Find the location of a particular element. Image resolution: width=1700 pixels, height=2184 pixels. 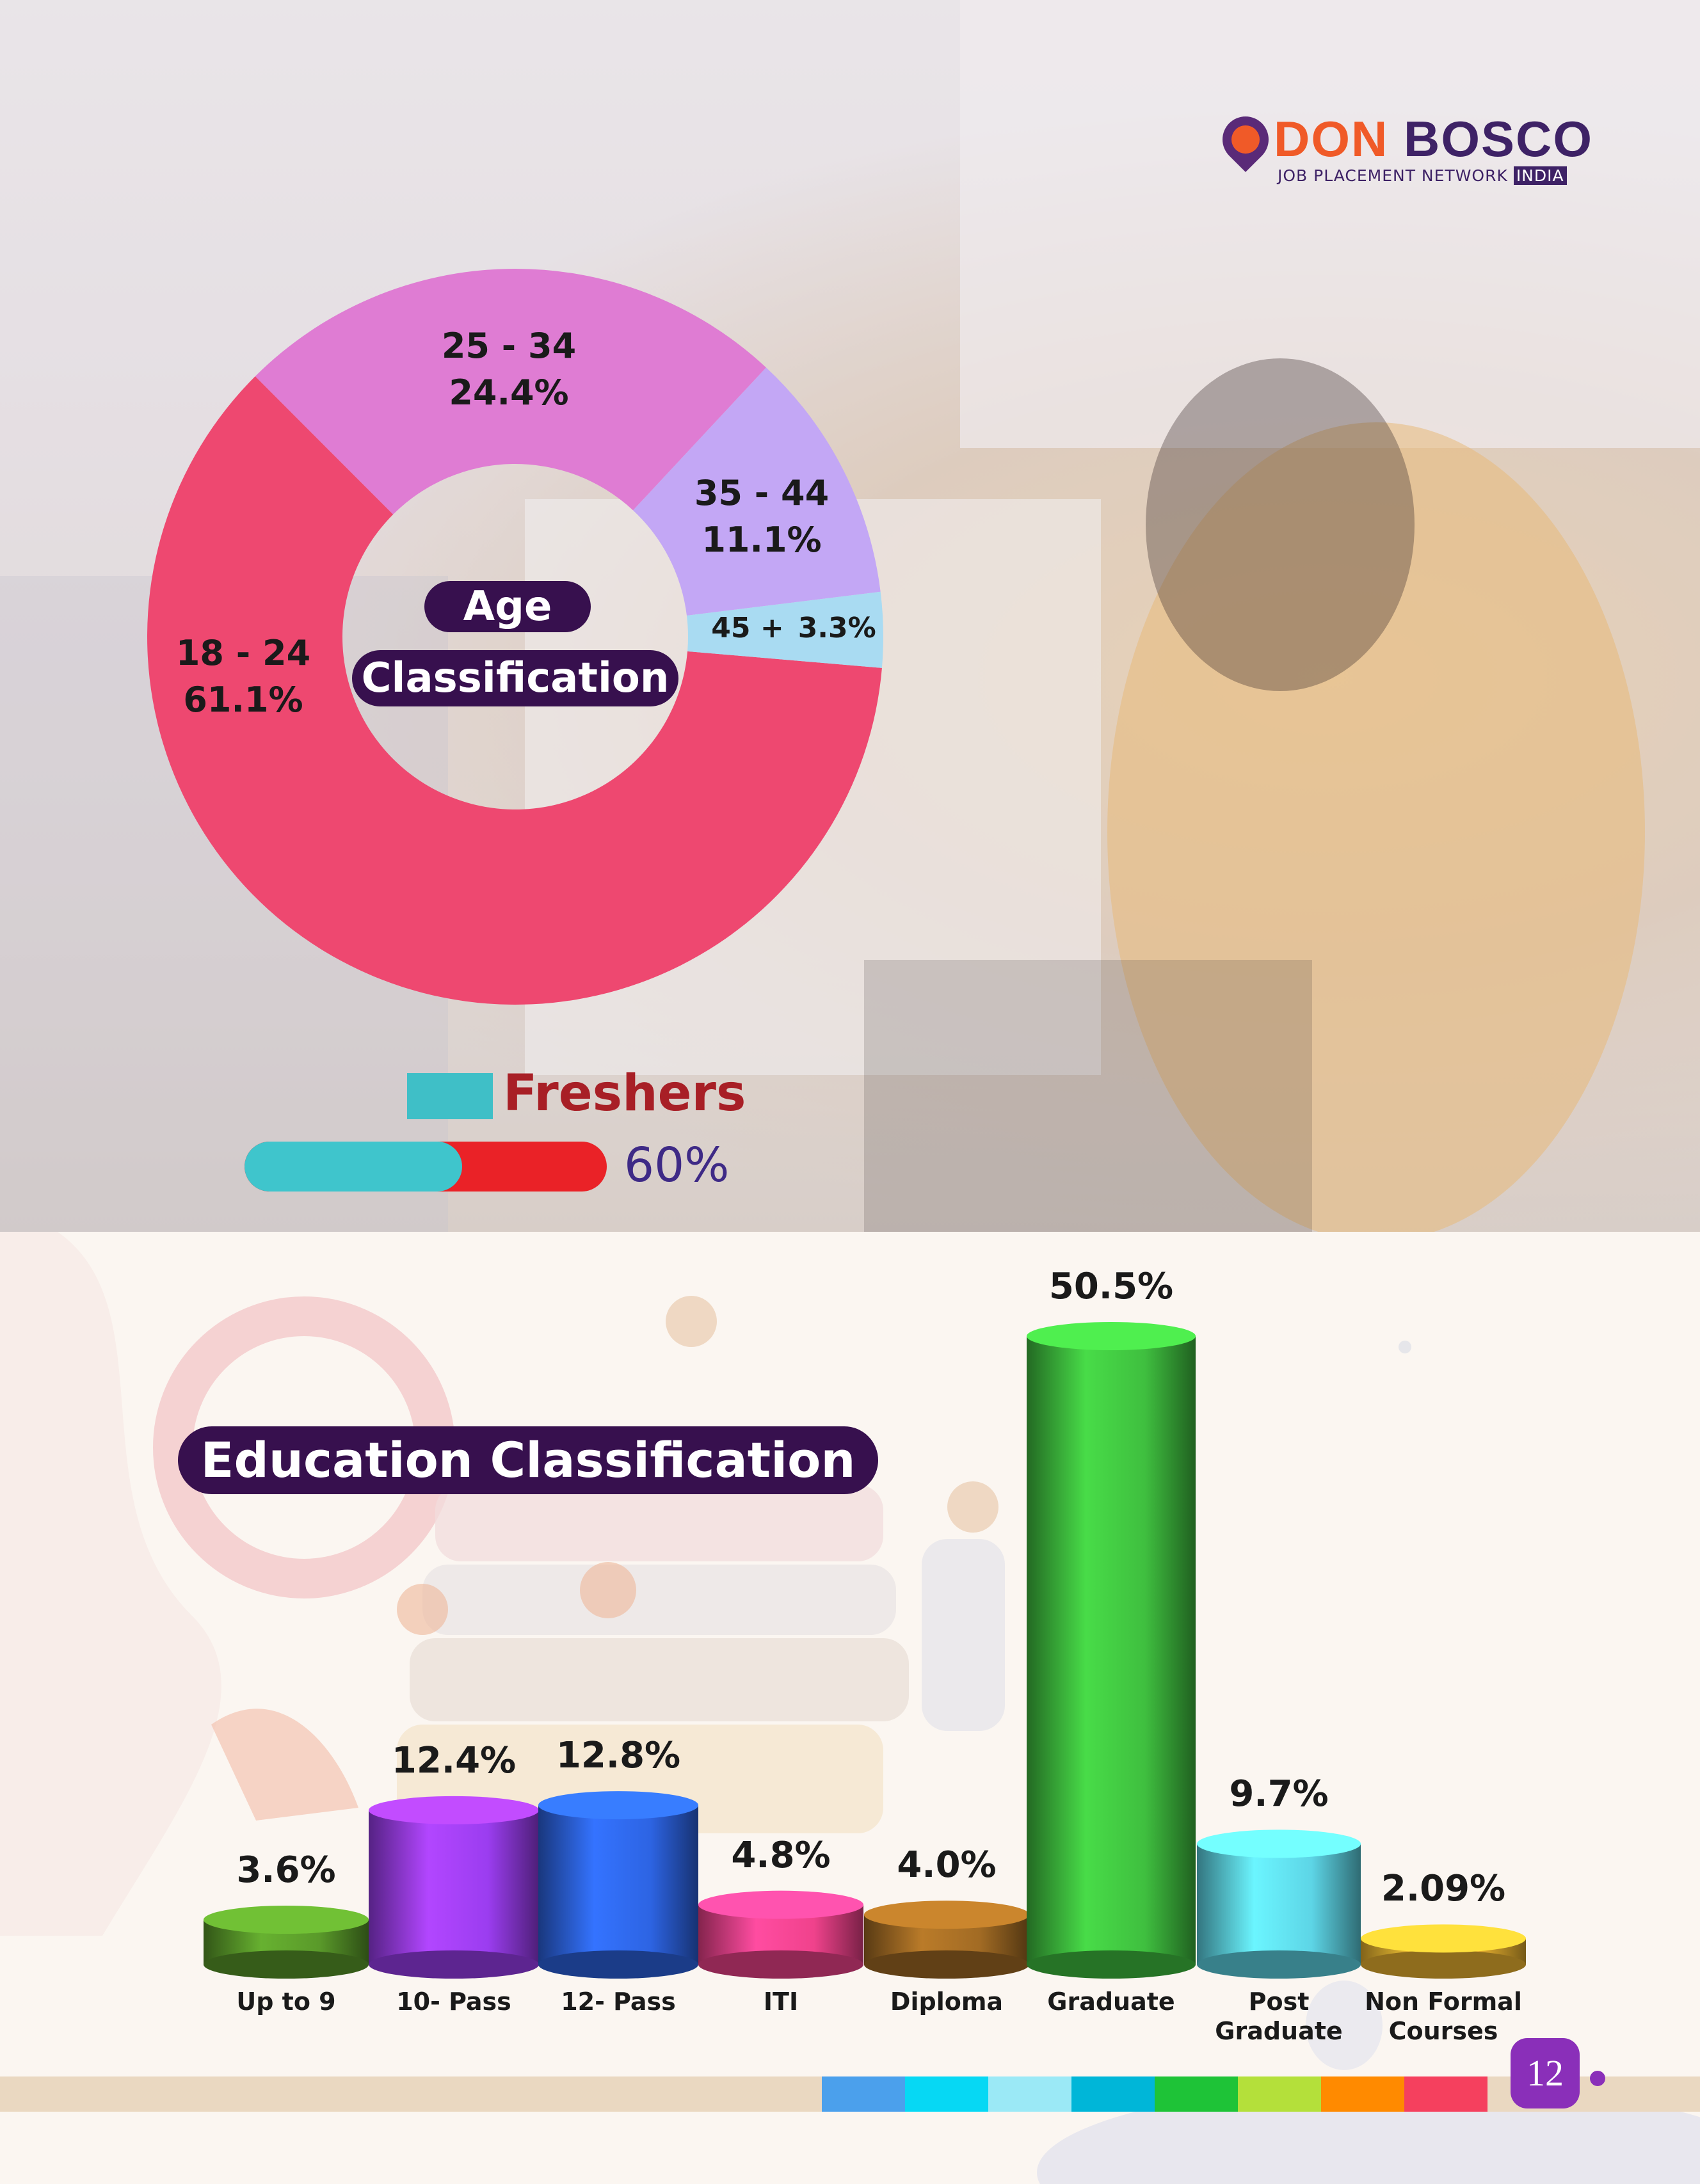

bar-category-label: Diploma is located at coordinates (947, 2002).